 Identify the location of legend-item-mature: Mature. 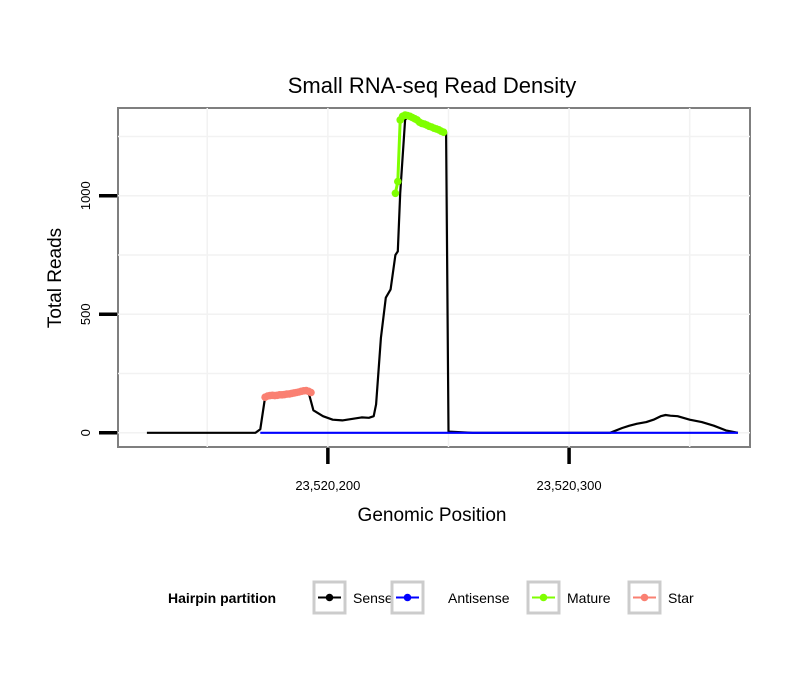
(568, 597).